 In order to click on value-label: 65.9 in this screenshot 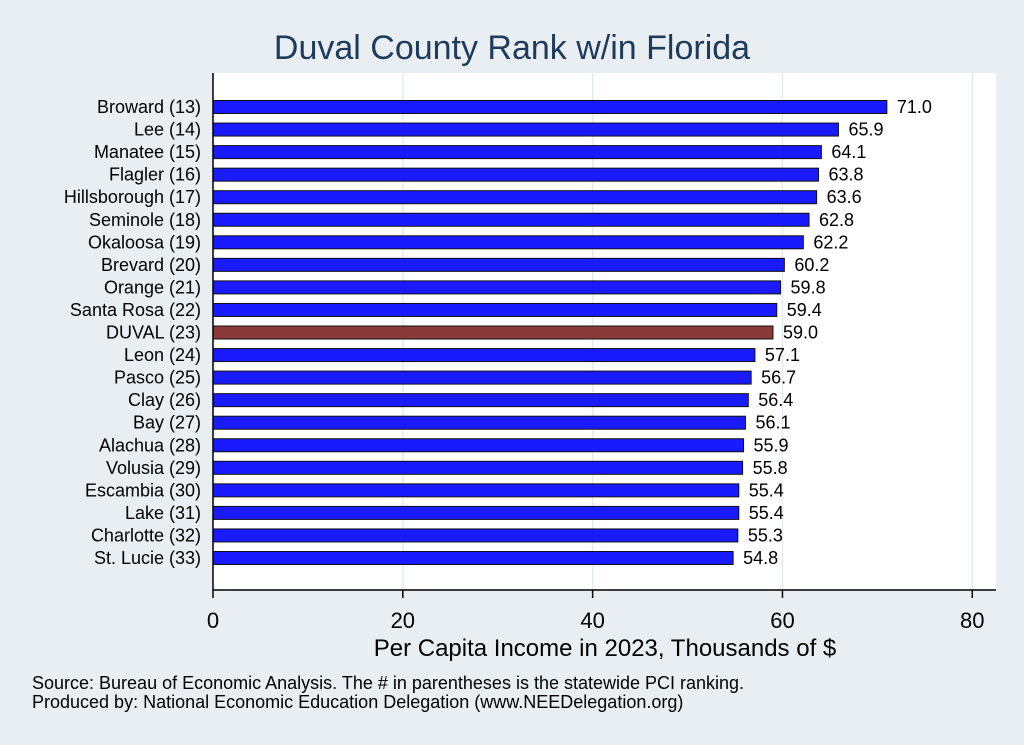, I will do `click(865, 130)`.